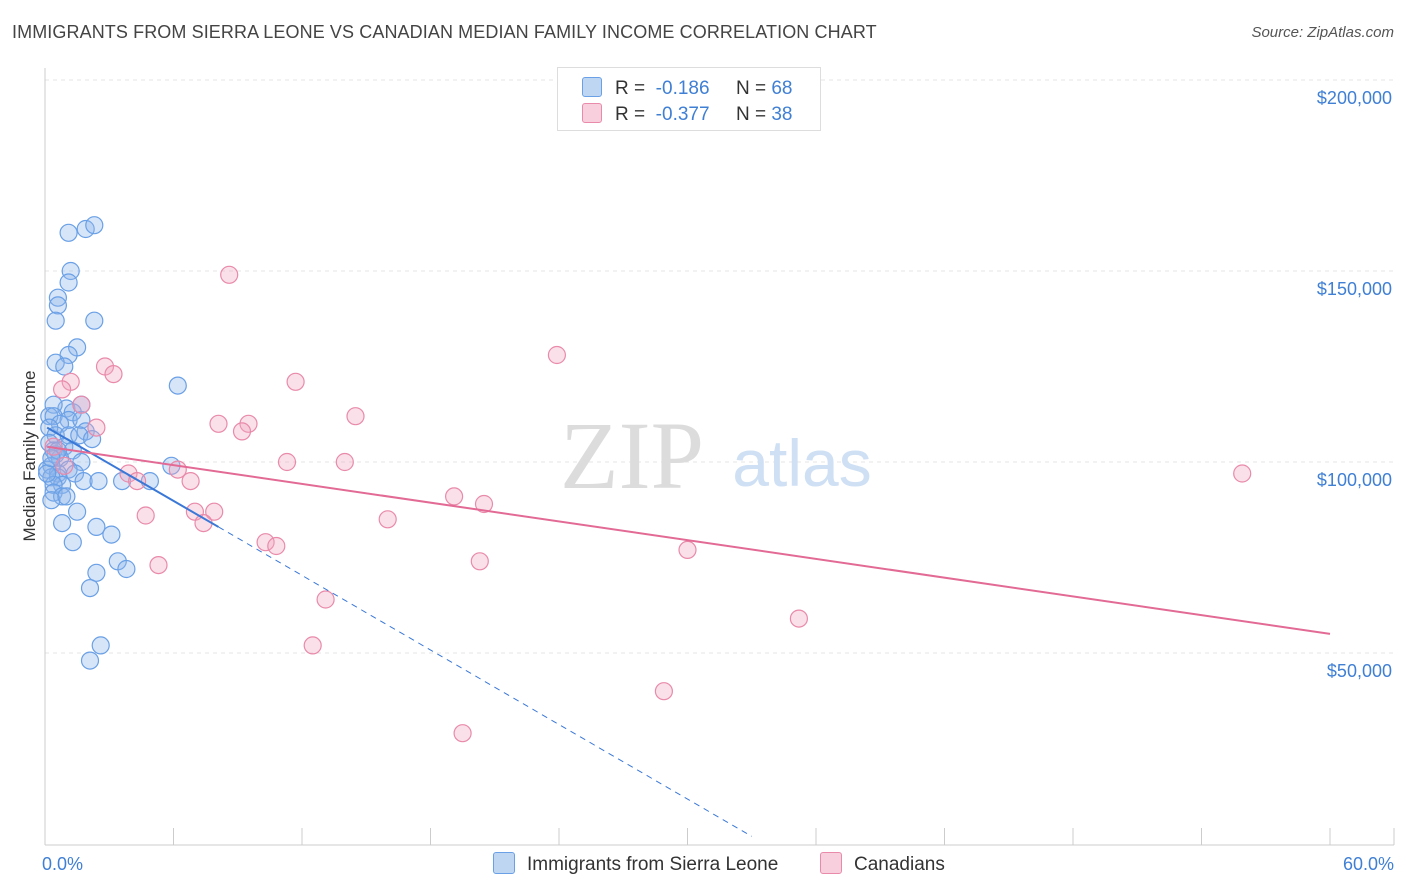 The width and height of the screenshot is (1406, 892). I want to click on watermark-atlas: atlas, so click(801, 463).